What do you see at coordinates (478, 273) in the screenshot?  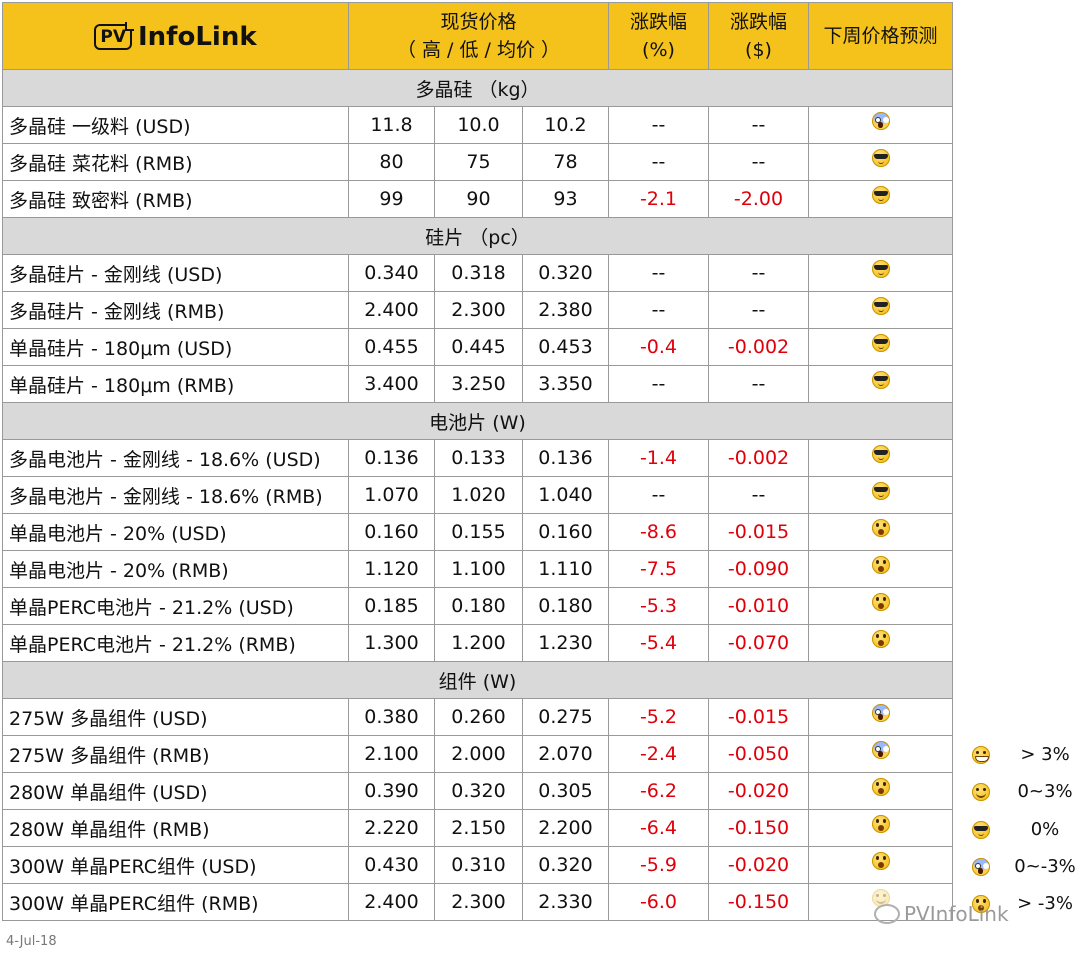 I see `price-low: 0.318` at bounding box center [478, 273].